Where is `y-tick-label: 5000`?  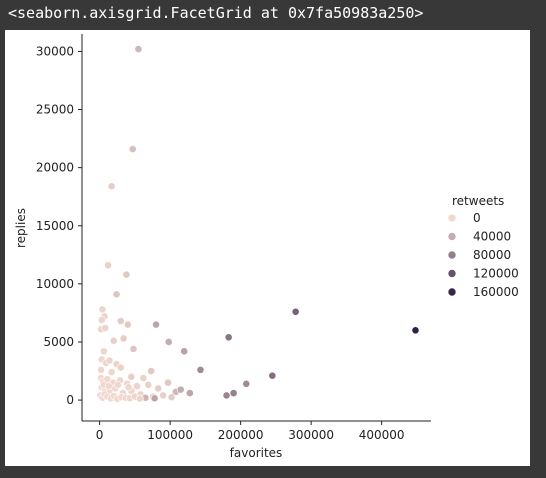 y-tick-label: 5000 is located at coordinates (58, 342).